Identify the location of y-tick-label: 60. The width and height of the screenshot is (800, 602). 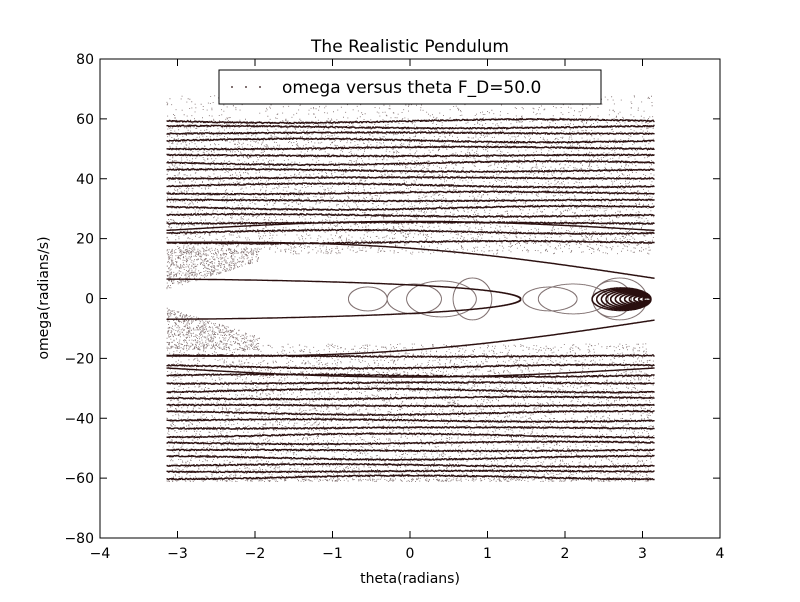
(85, 120).